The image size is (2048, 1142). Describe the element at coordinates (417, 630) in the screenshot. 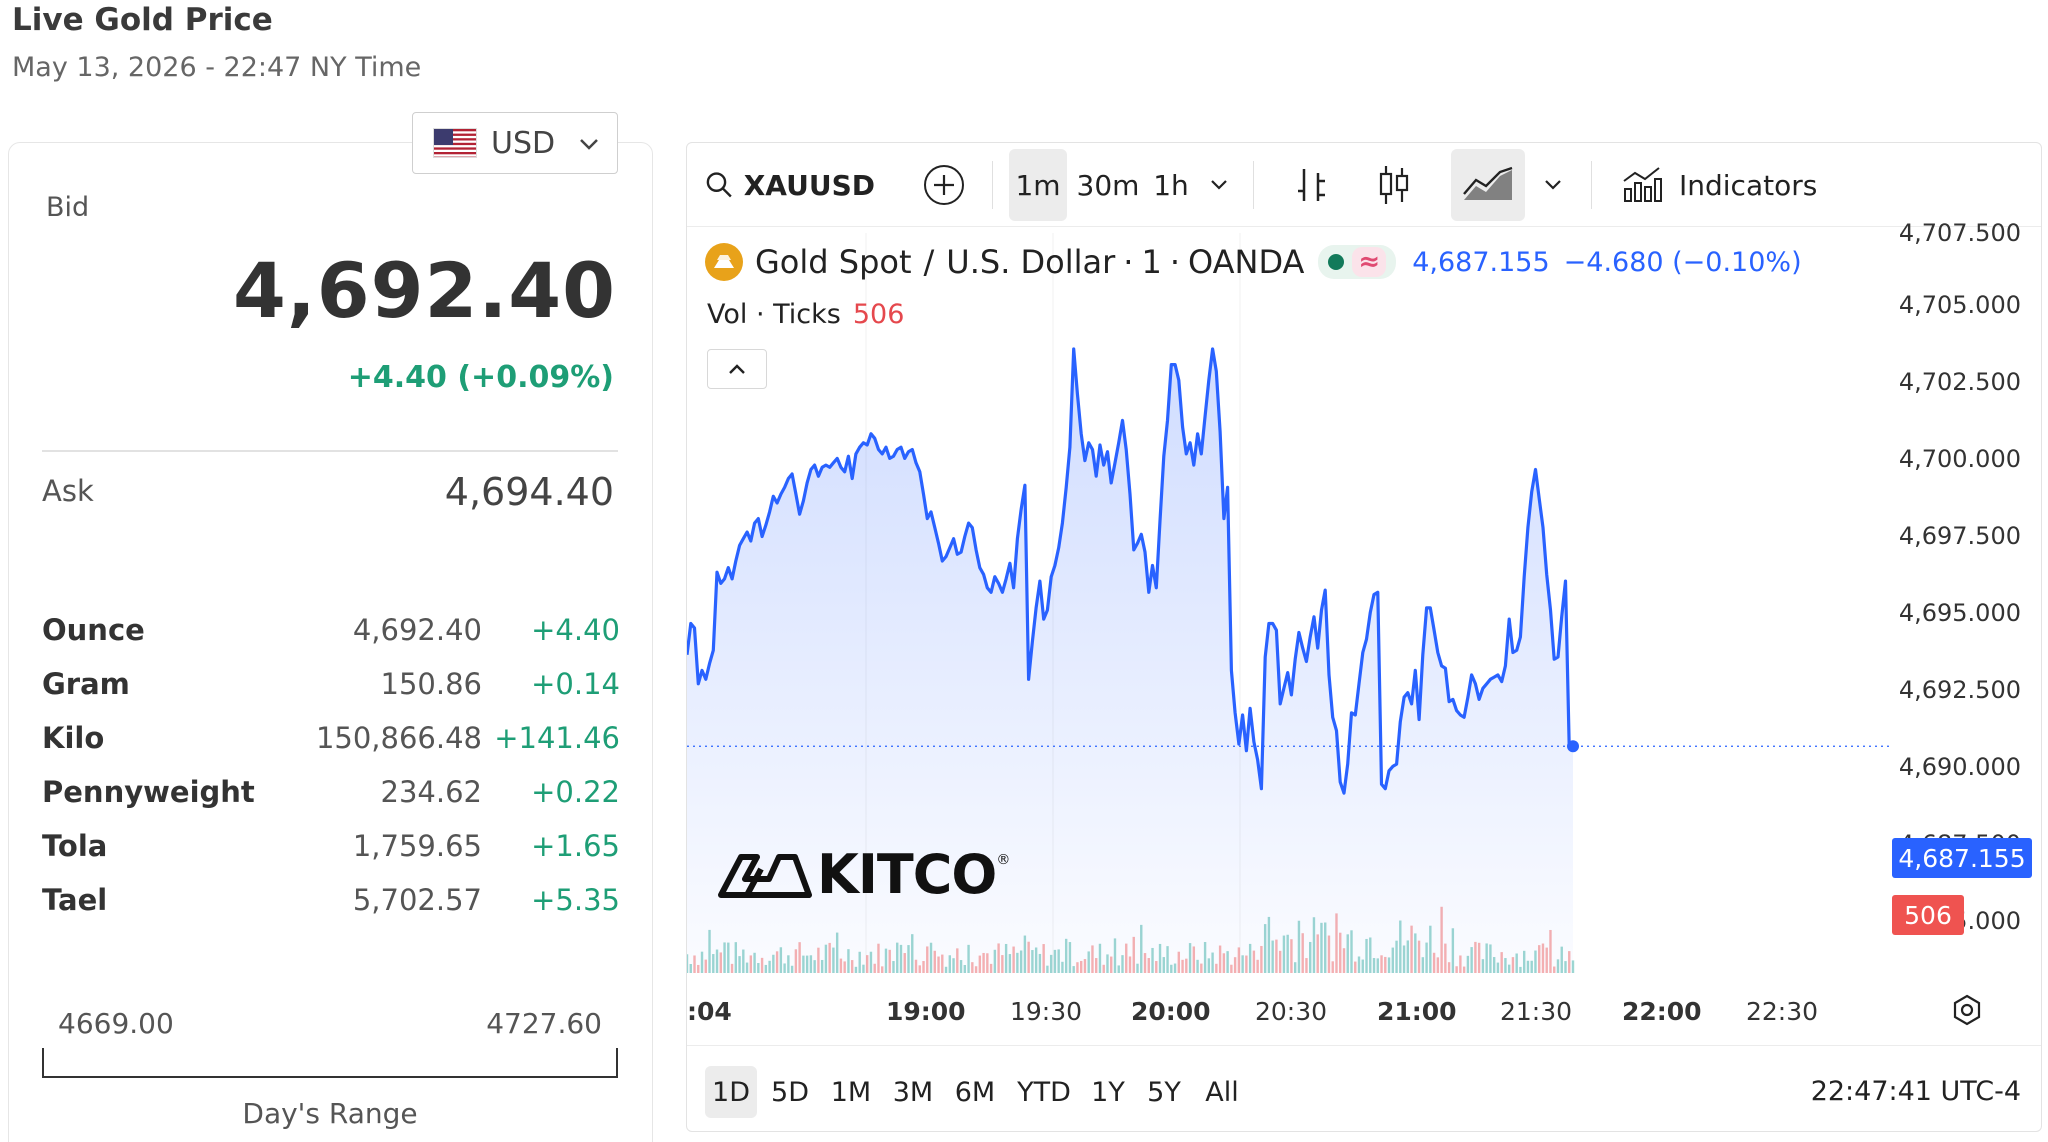

I see `weight-value: 4,692.40` at that location.